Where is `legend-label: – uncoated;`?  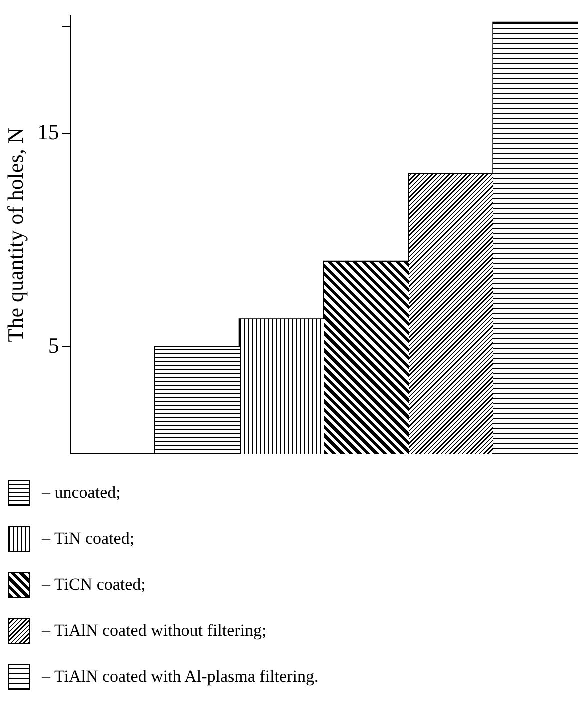
legend-label: – uncoated; is located at coordinates (81, 493).